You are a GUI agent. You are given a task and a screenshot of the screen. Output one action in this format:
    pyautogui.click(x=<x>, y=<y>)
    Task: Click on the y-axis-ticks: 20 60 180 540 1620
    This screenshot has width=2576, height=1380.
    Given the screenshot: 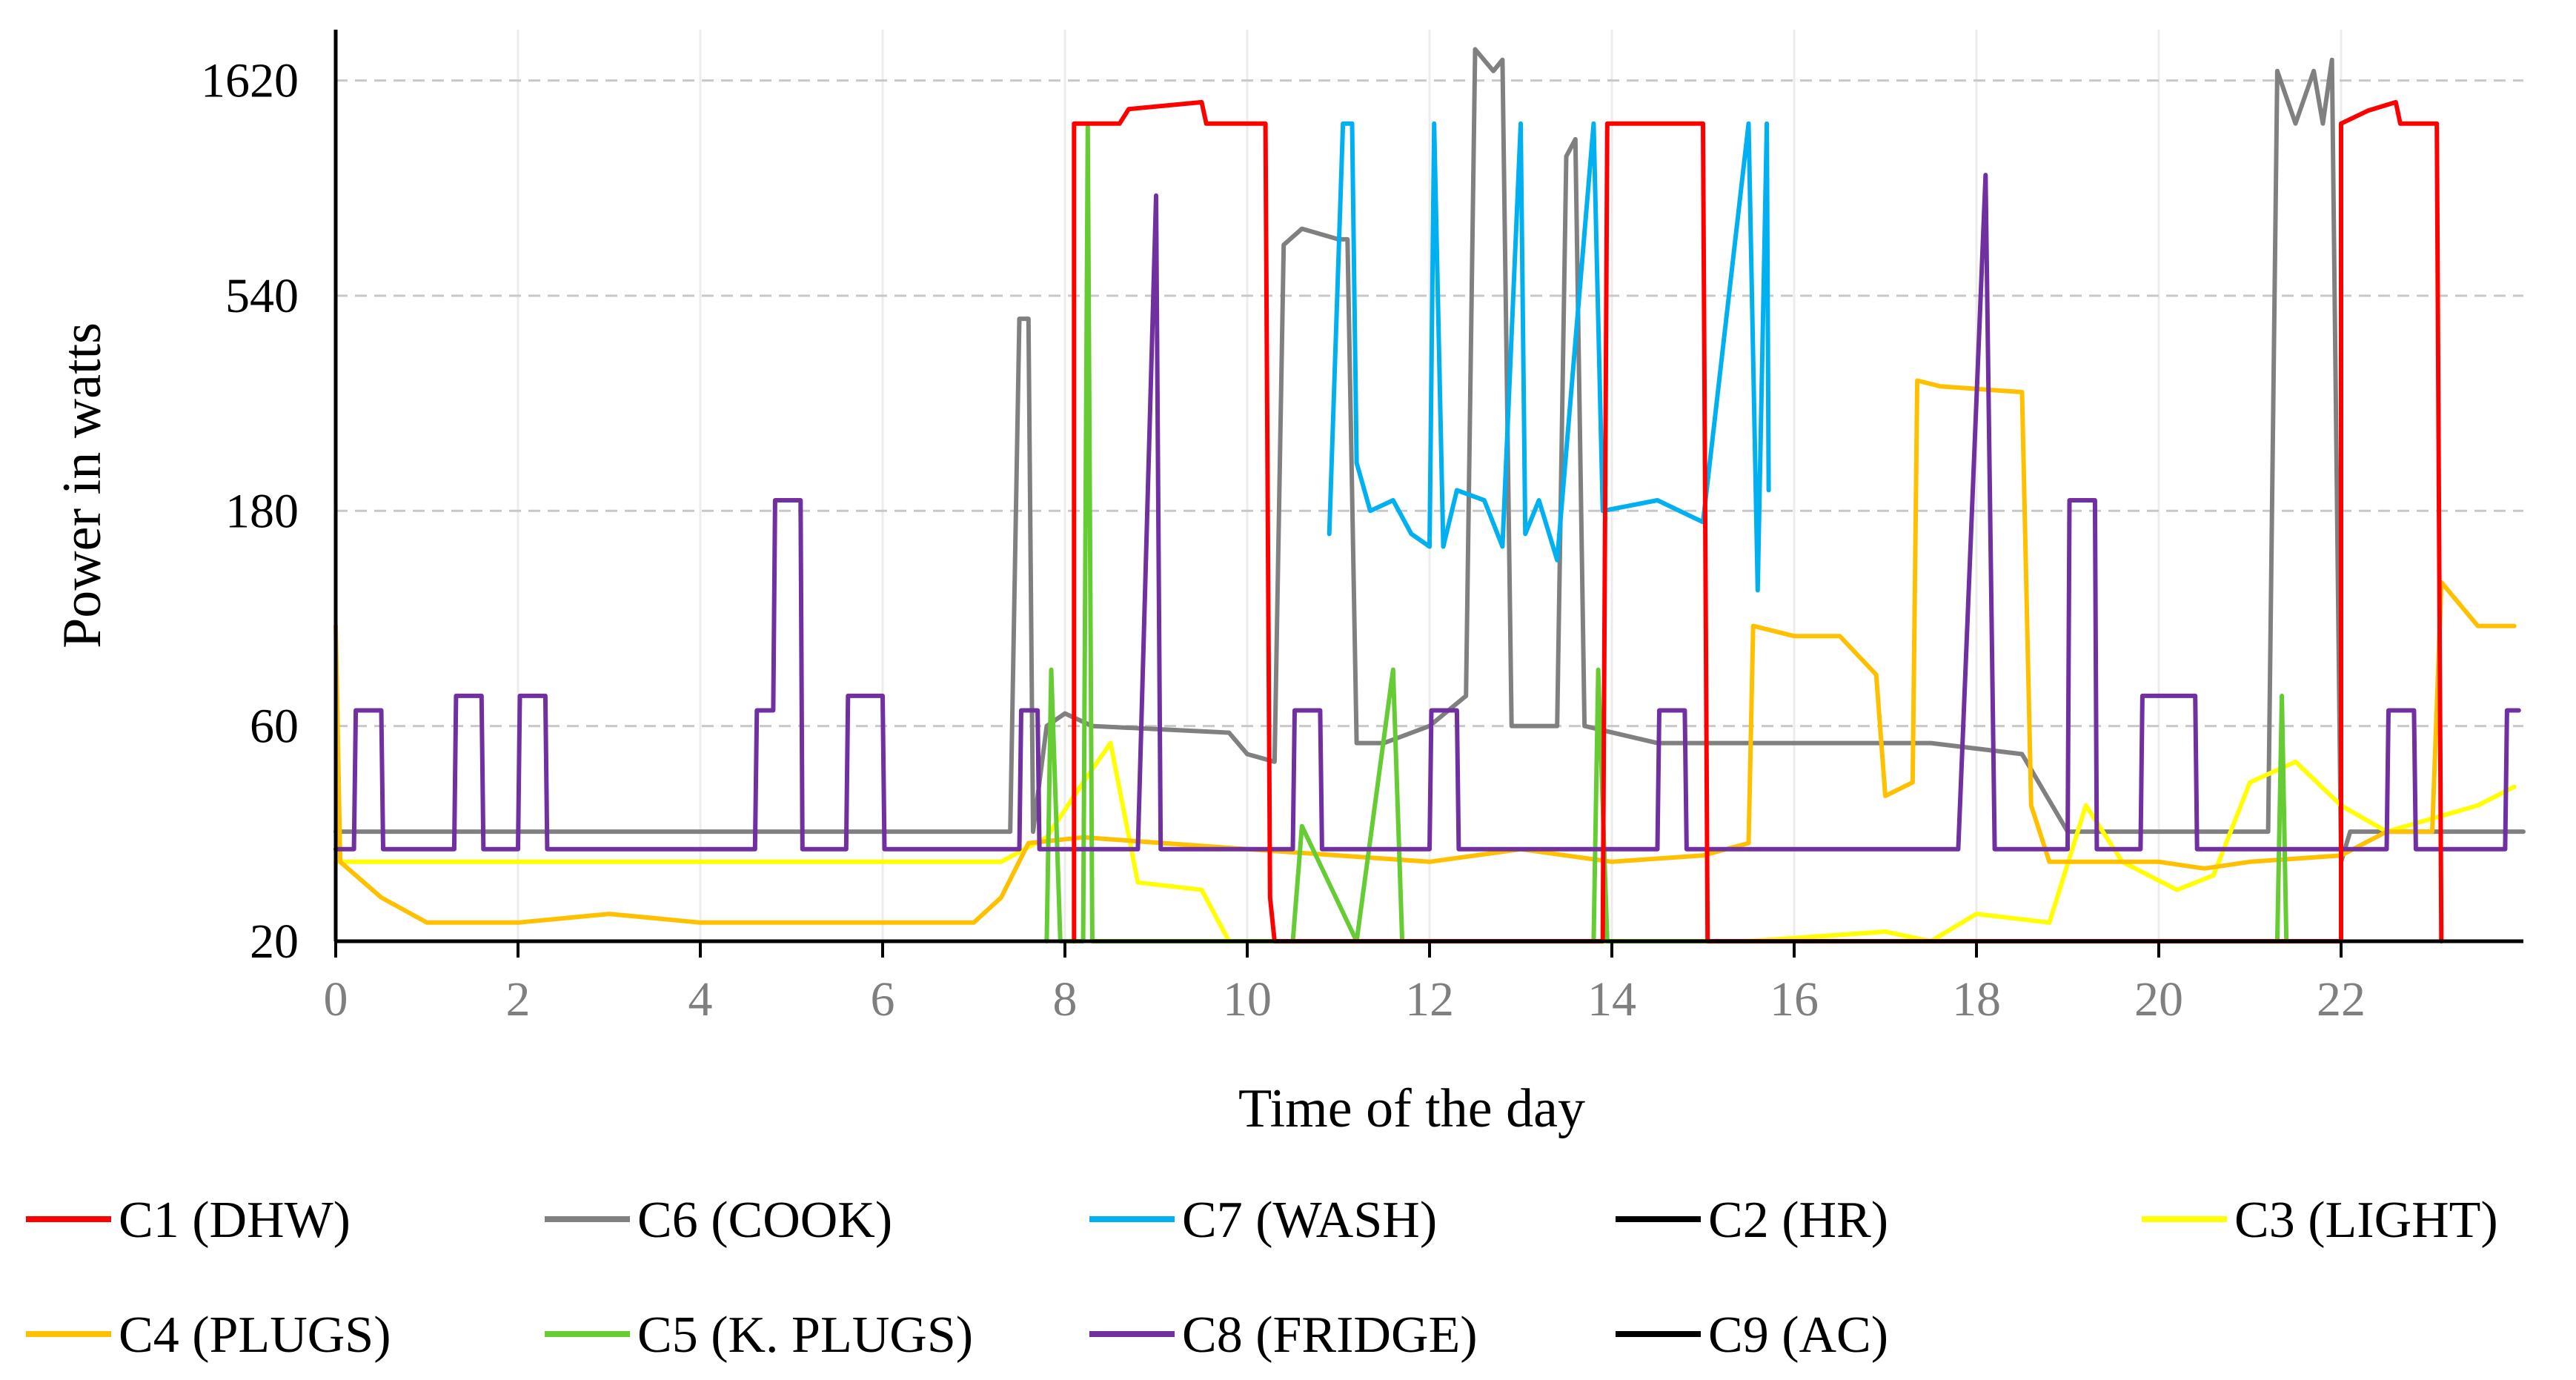 What is the action you would take?
    pyautogui.click(x=250, y=511)
    